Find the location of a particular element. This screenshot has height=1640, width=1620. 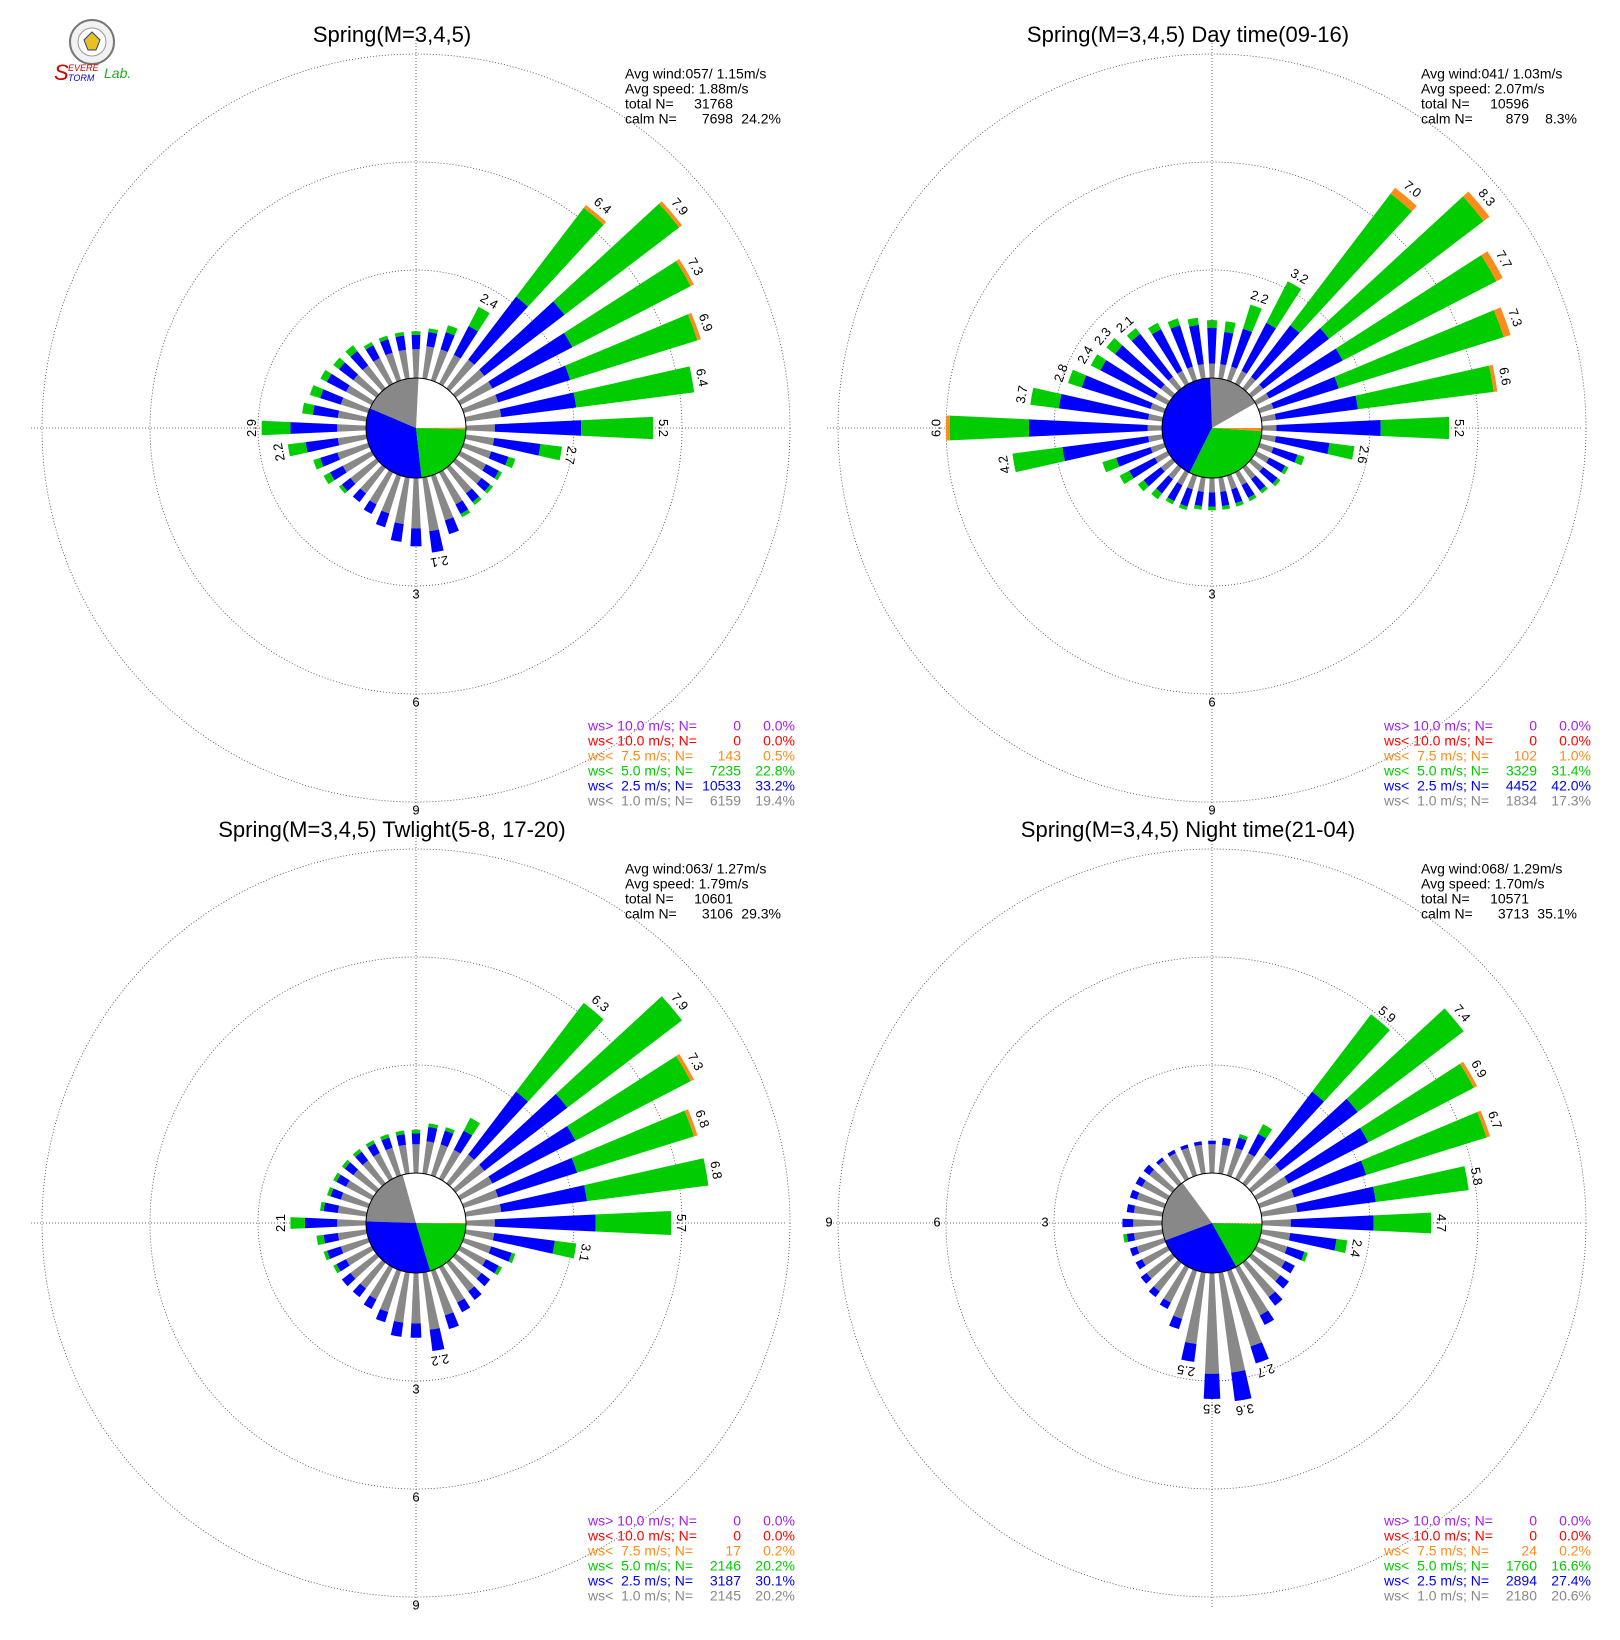

legend-percent: 22.8% is located at coordinates (775, 771).